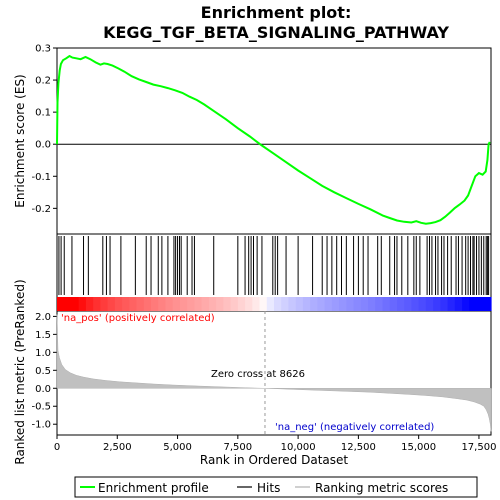 The image size is (500, 500). I want to click on metric-y-tick-label: 1.5, so click(43, 335).